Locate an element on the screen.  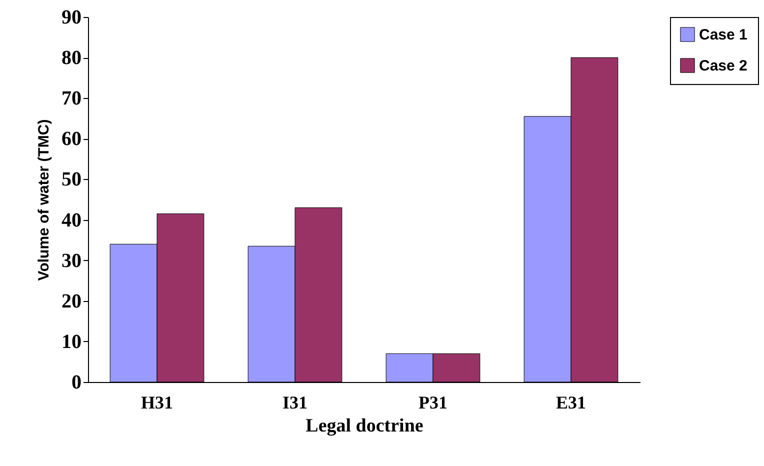
y-tick-label: 70 is located at coordinates (72, 99).